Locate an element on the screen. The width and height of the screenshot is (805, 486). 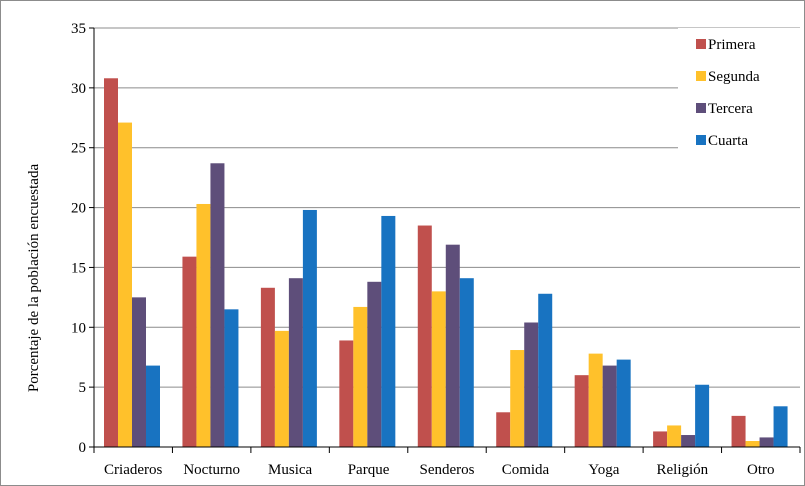
x-tick-label: Nocturno is located at coordinates (211, 470).